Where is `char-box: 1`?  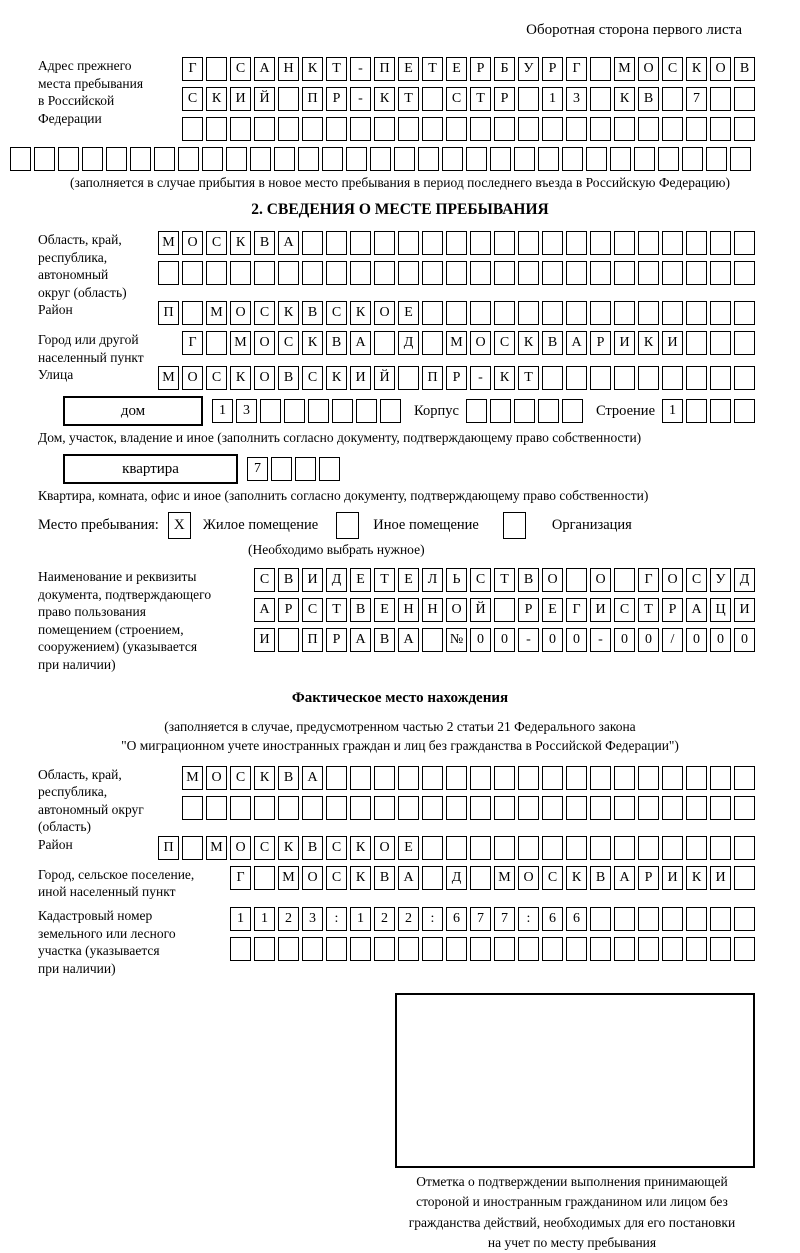 char-box: 1 is located at coordinates (552, 99).